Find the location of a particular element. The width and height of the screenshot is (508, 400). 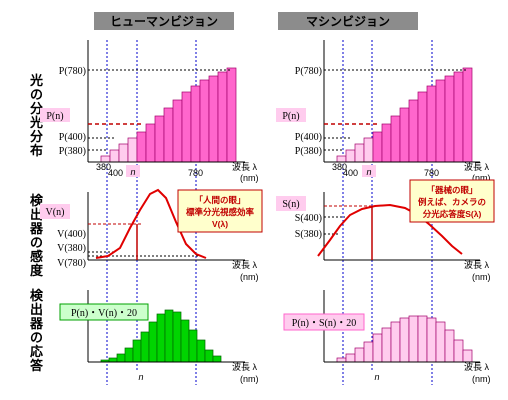

svg-text: 応 is located at coordinates (36, 351).